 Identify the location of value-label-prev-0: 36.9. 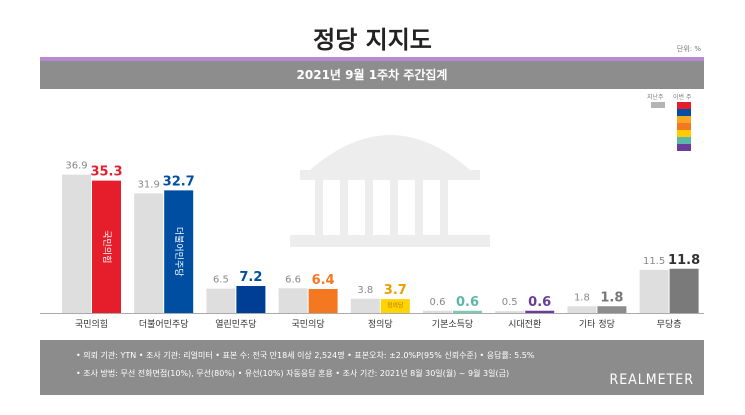
(76, 166).